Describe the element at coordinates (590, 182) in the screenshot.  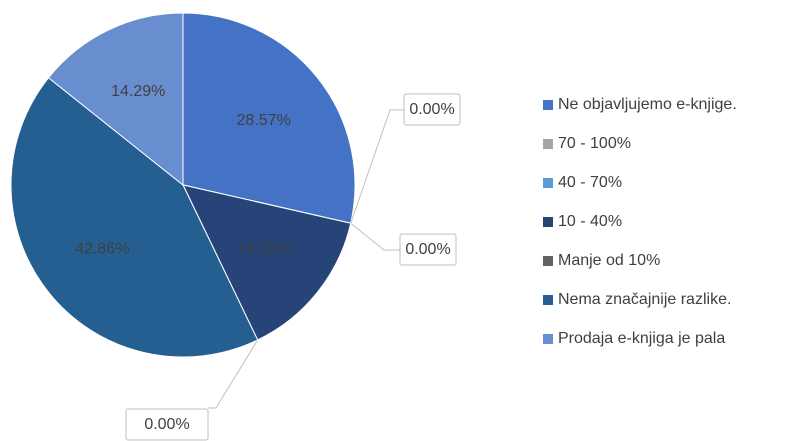
I see `legend-label: 40 - 70%` at that location.